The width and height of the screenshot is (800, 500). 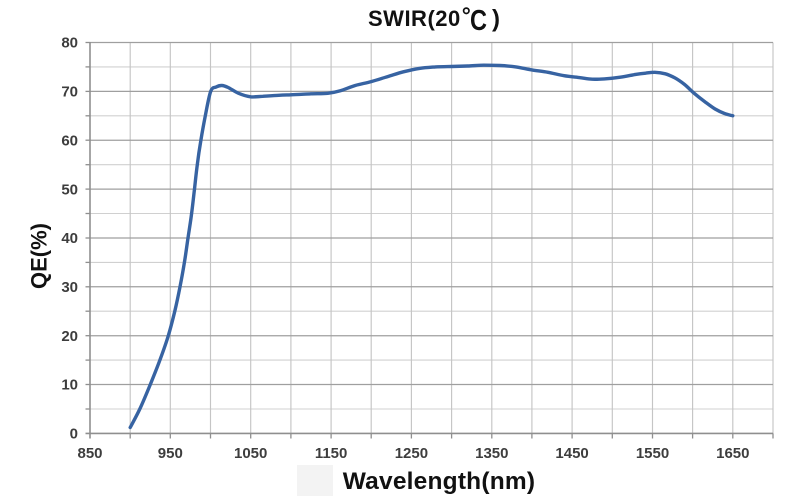 What do you see at coordinates (69, 238) in the screenshot?
I see `svg-text: 40` at bounding box center [69, 238].